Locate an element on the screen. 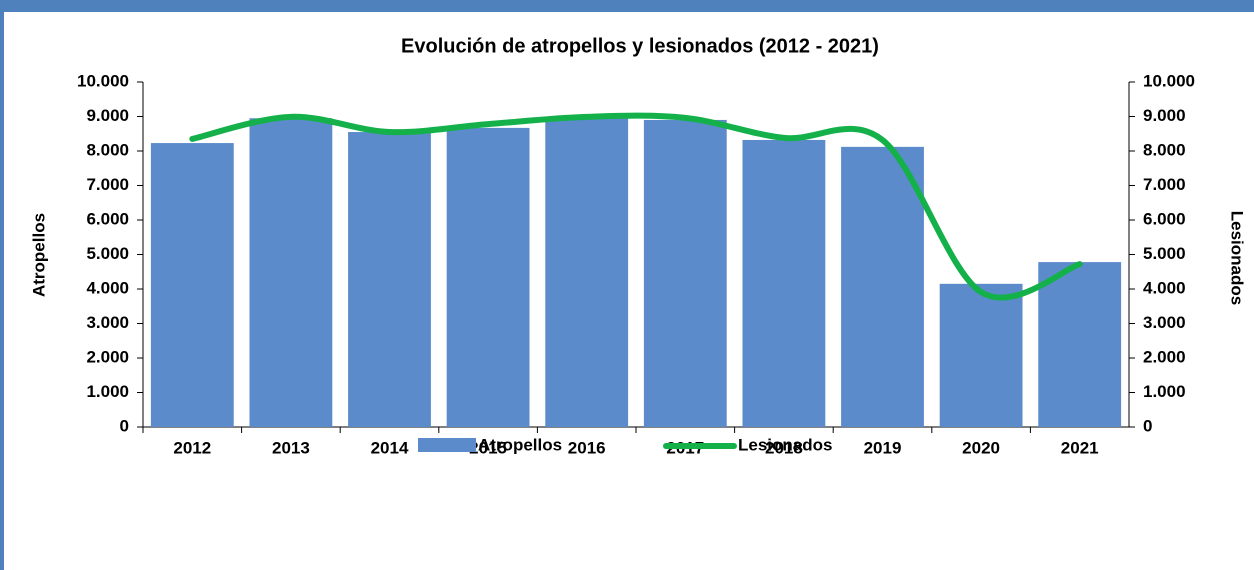 Image resolution: width=1254 pixels, height=570 pixels. y-tick-label: 0 is located at coordinates (124, 425).